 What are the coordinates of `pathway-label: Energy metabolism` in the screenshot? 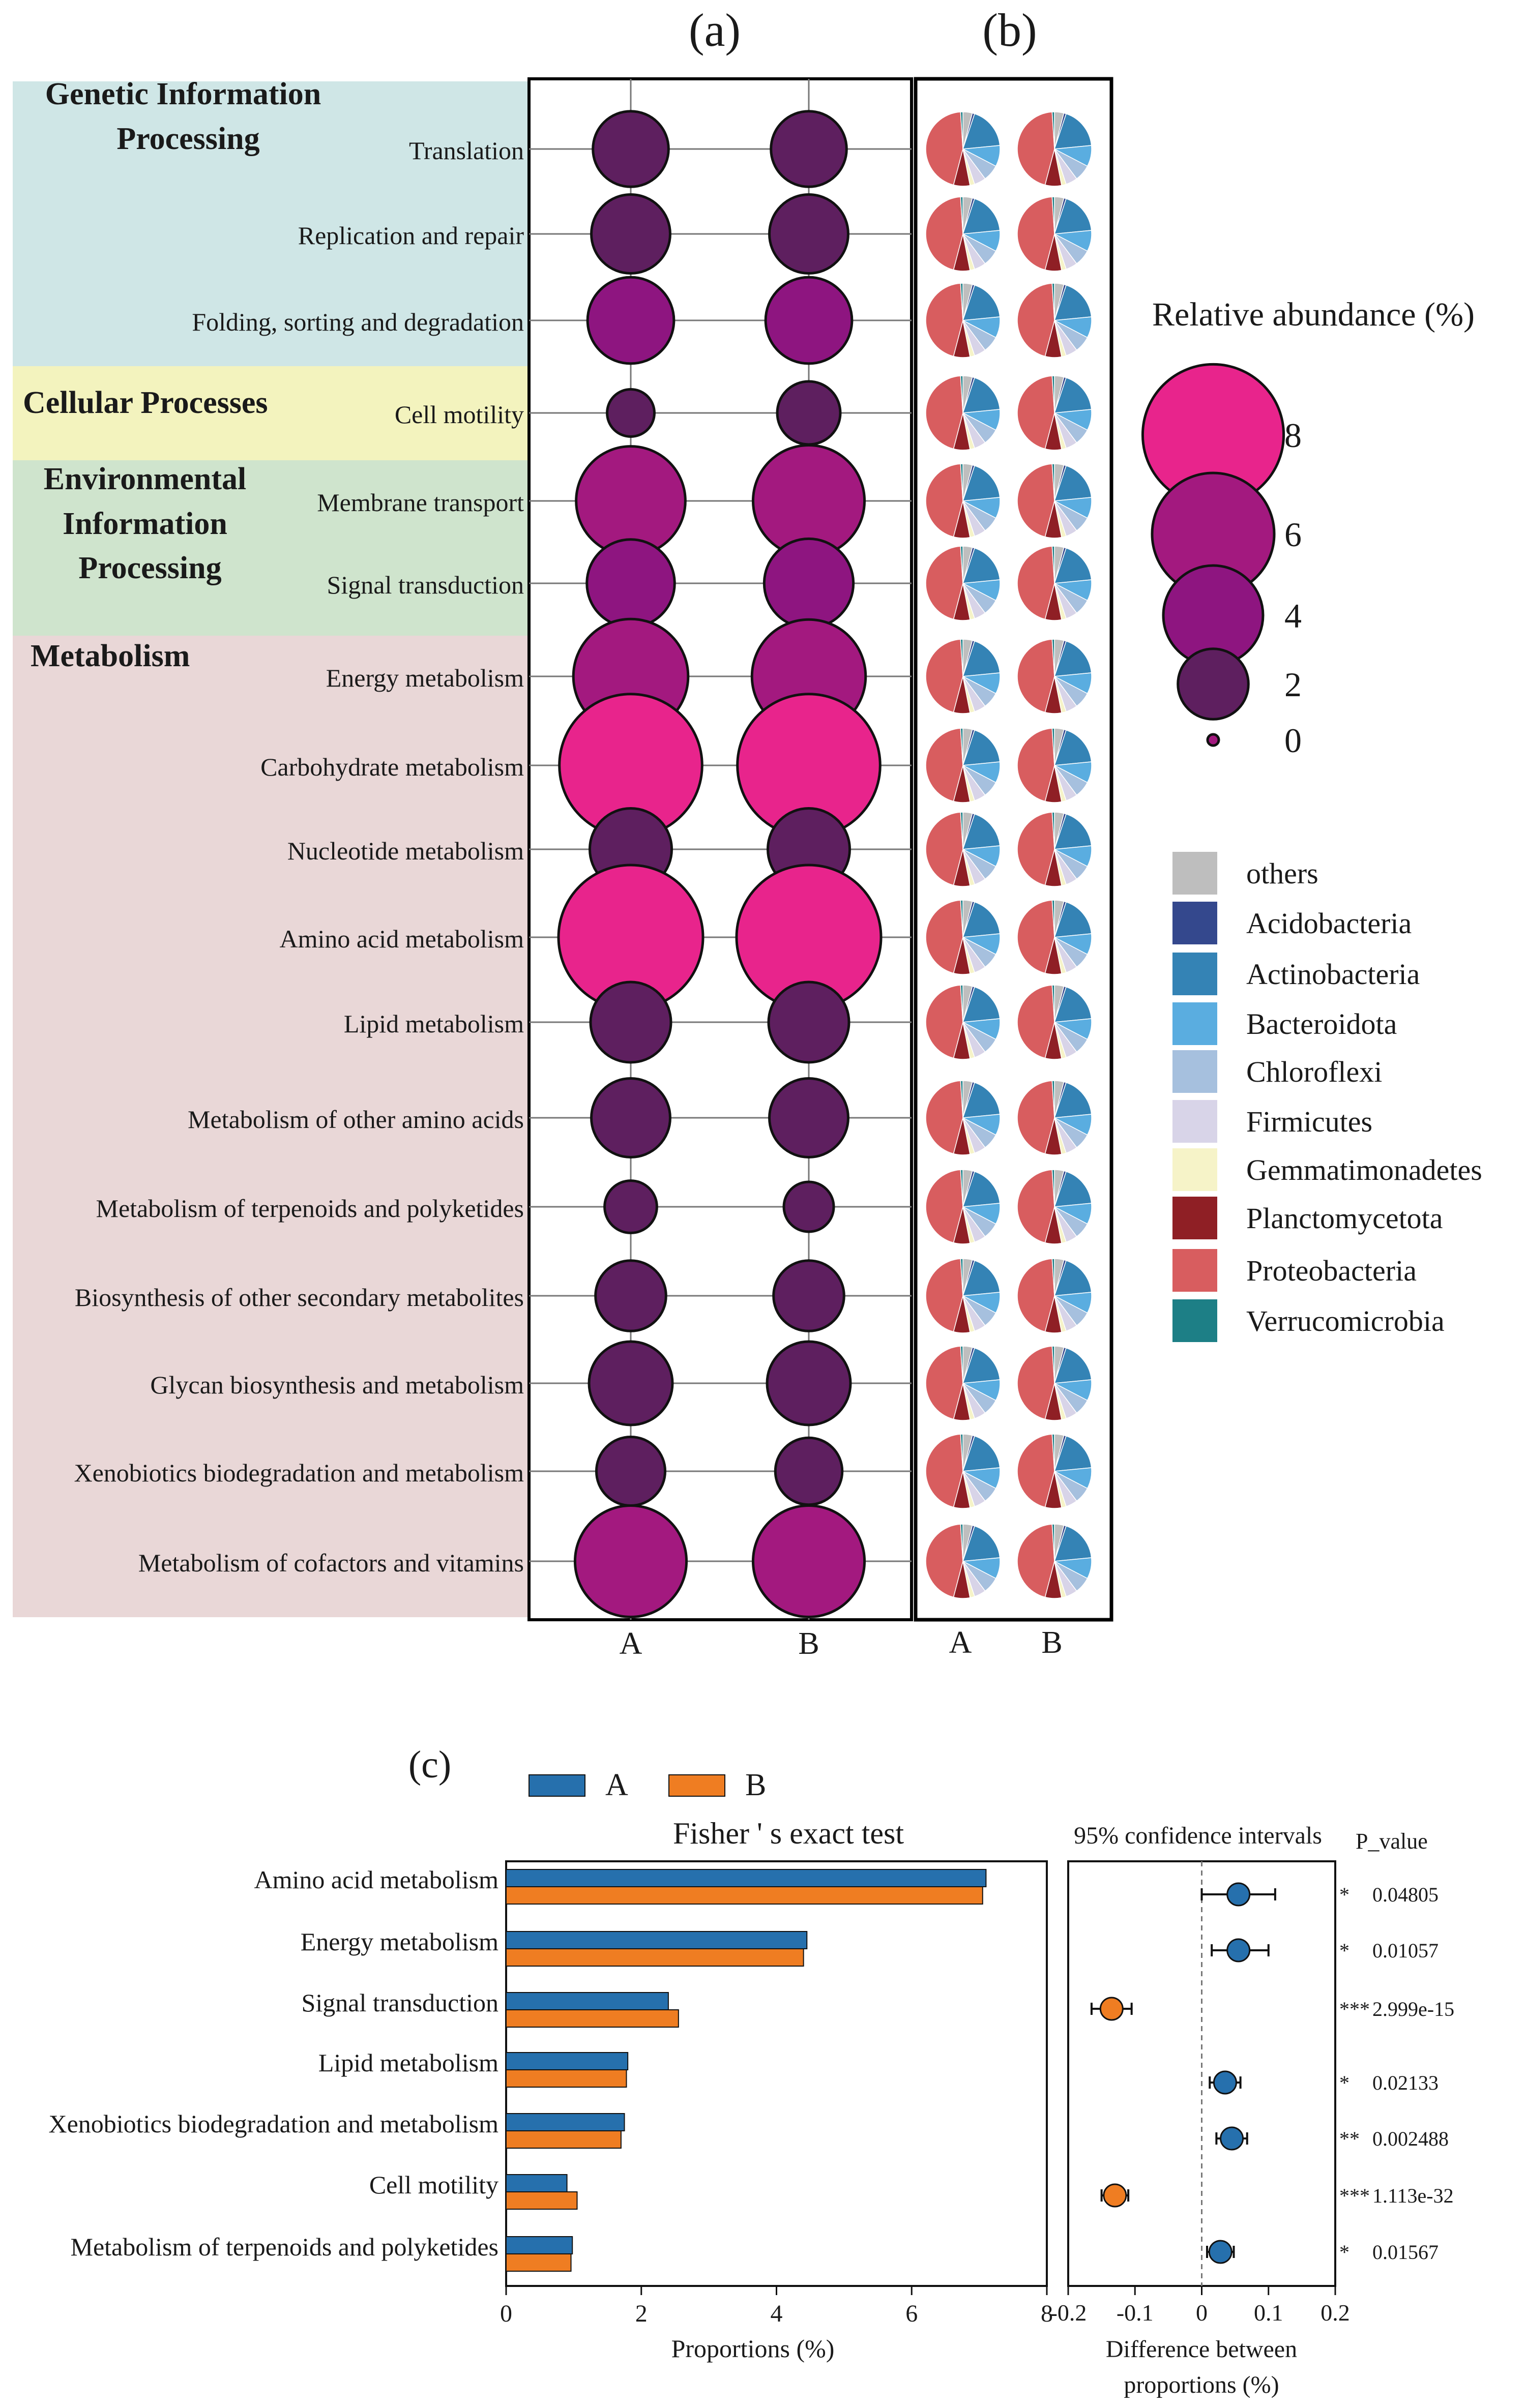 It's located at (425, 678).